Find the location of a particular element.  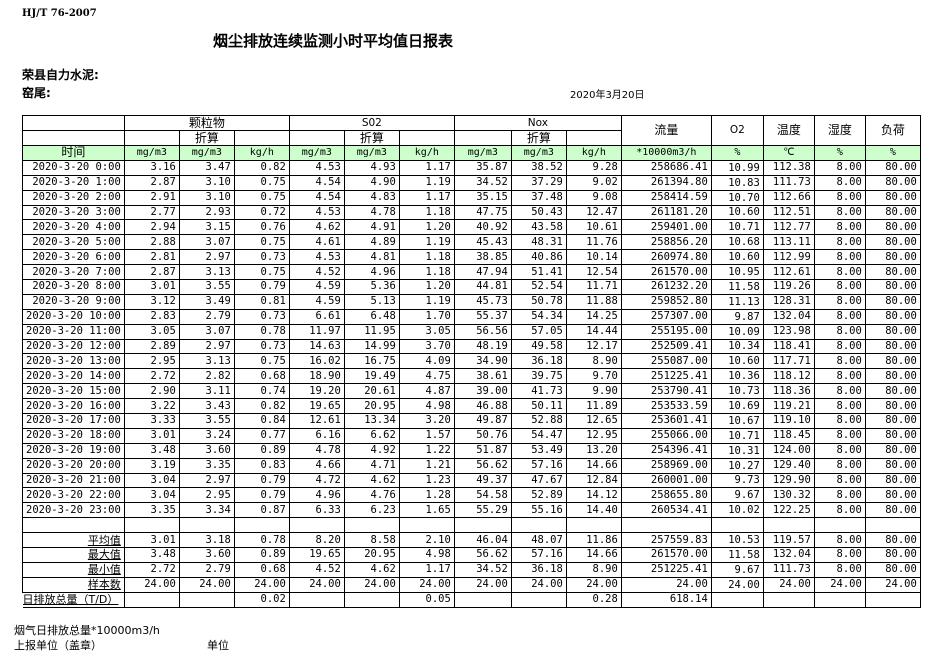

value-cell: 14.44 is located at coordinates (593, 331).